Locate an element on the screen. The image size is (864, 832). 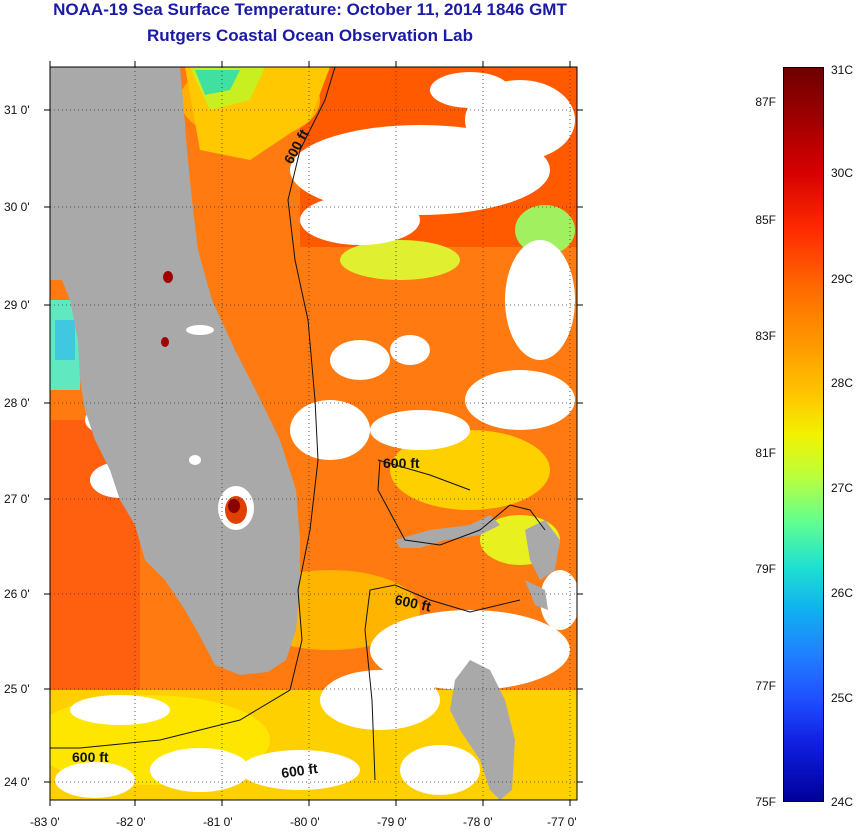
lon-label: -78 0' is located at coordinates (478, 822).